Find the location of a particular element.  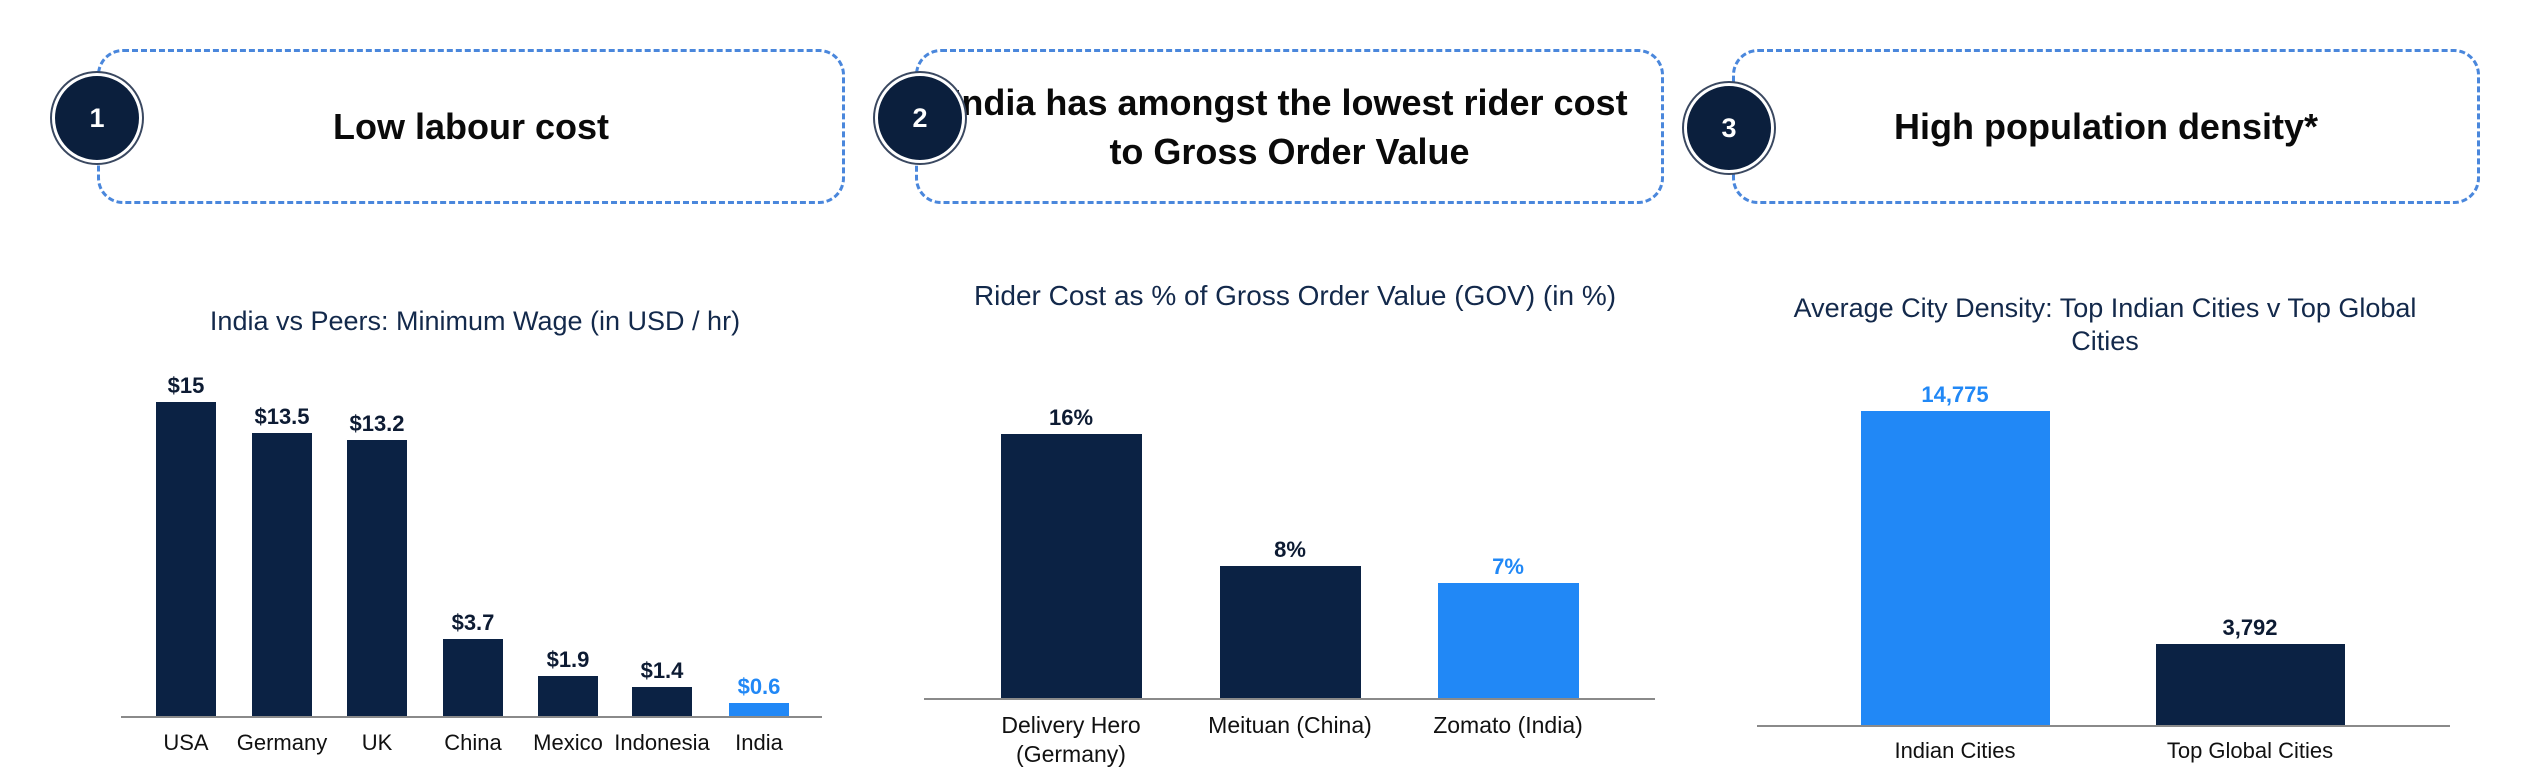

bar-china is located at coordinates (473, 677).